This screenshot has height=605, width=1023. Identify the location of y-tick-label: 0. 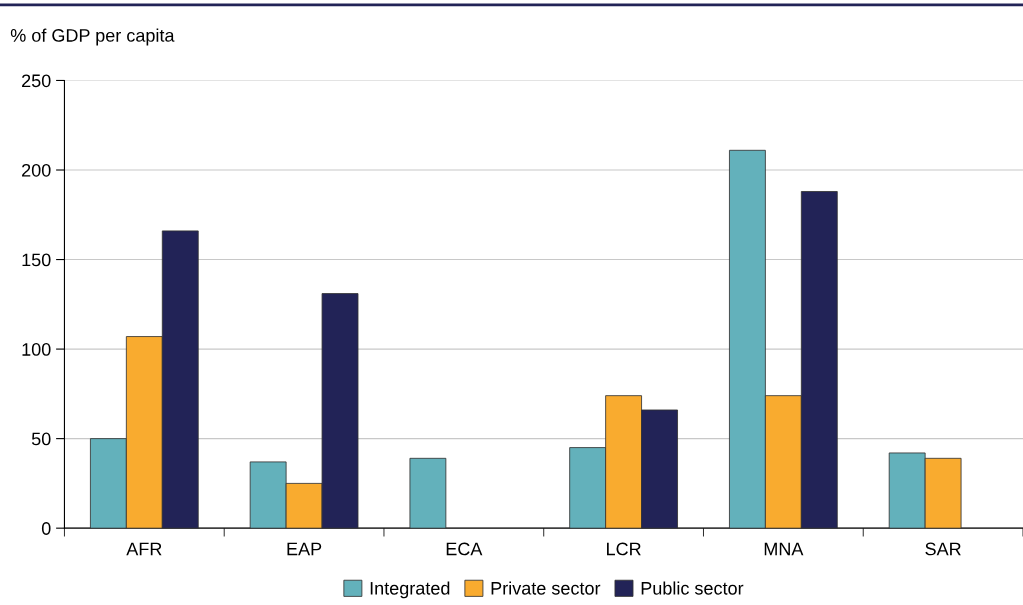
(46, 528).